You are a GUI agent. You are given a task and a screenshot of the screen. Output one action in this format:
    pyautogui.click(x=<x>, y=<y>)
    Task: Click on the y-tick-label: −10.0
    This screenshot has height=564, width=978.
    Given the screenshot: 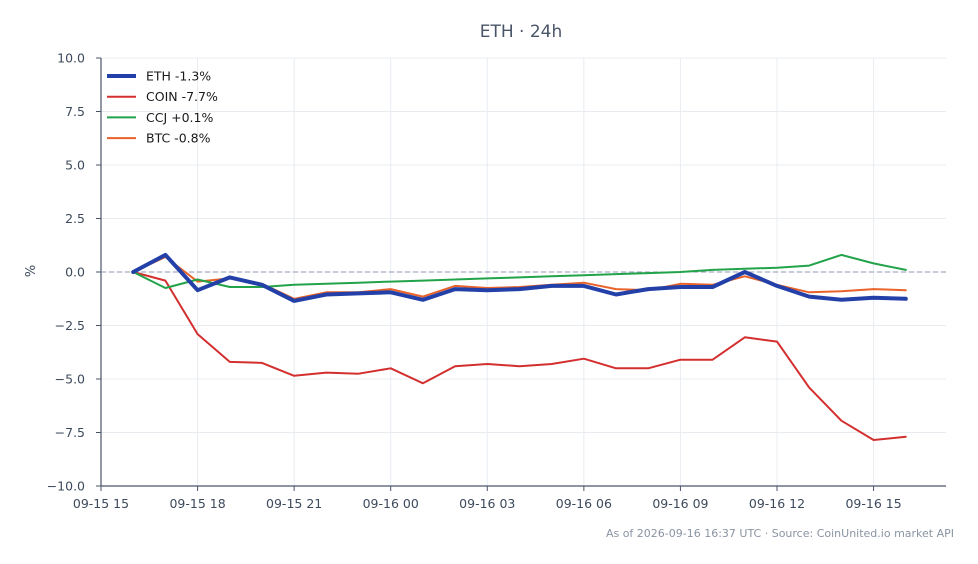 What is the action you would take?
    pyautogui.click(x=66, y=486)
    